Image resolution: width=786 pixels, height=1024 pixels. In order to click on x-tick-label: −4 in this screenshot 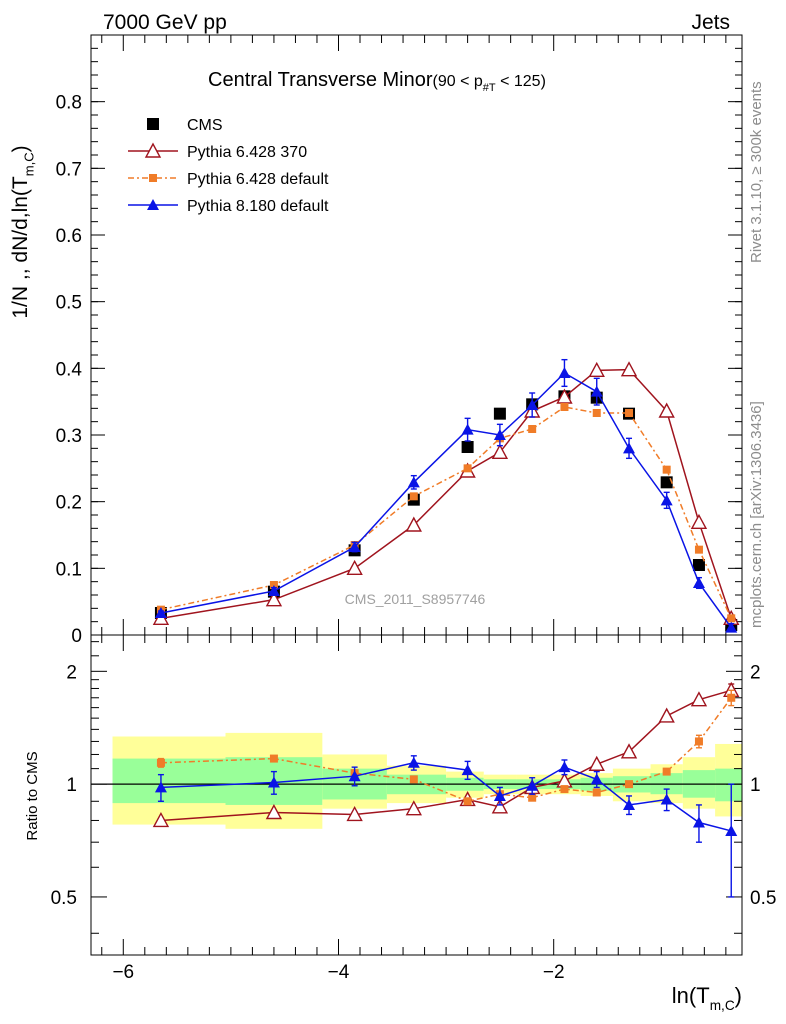, I will do `click(339, 972)`.